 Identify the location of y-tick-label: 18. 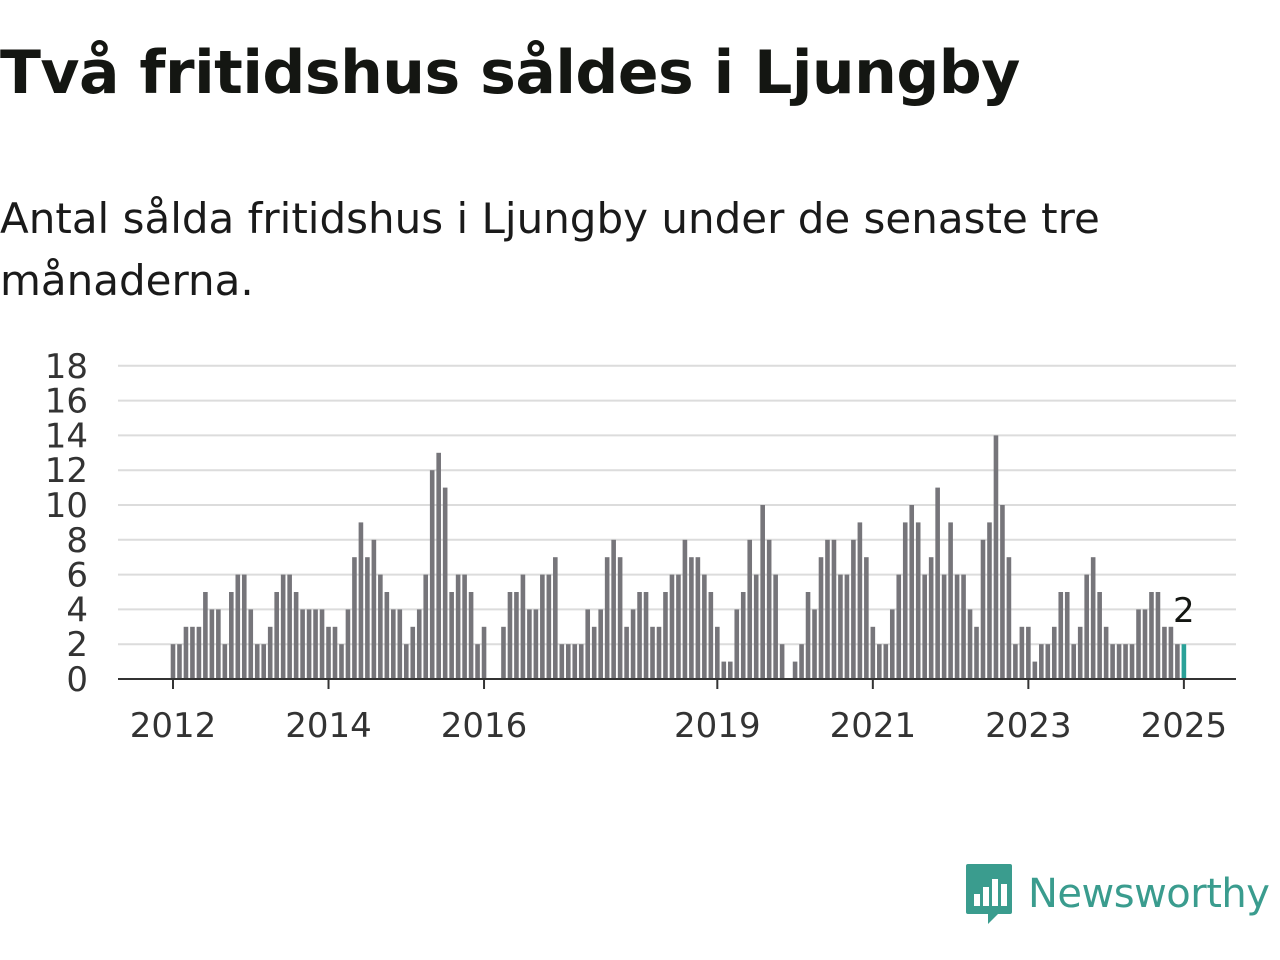
(66, 367).